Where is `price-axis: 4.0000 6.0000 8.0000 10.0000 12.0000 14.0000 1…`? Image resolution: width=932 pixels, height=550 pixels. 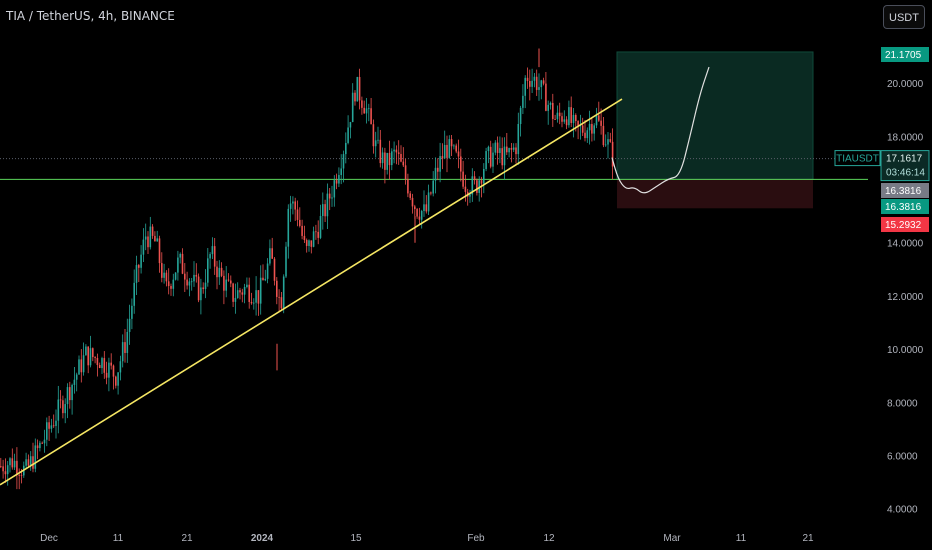
price-axis: 4.0000 6.0000 8.0000 10.0000 12.0000 14.0000 1… is located at coordinates (905, 297).